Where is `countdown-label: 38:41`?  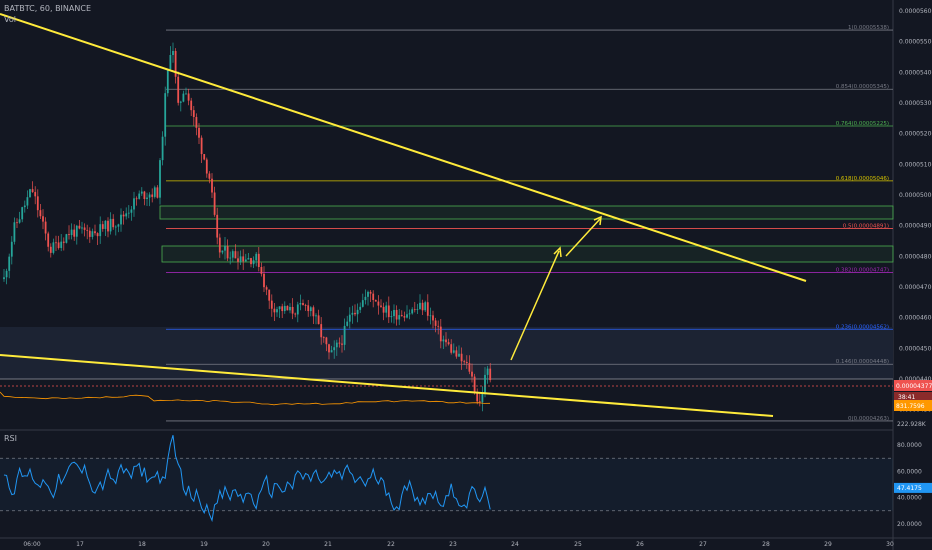
countdown-label: 38:41 is located at coordinates (906, 397).